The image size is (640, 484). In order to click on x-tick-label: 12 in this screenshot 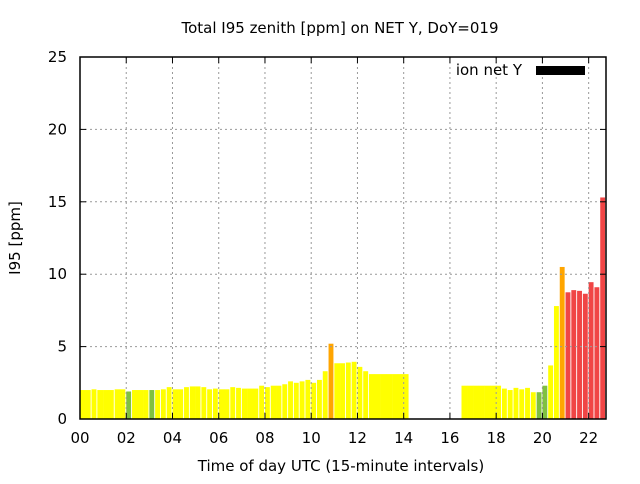, I will do `click(357, 438)`.